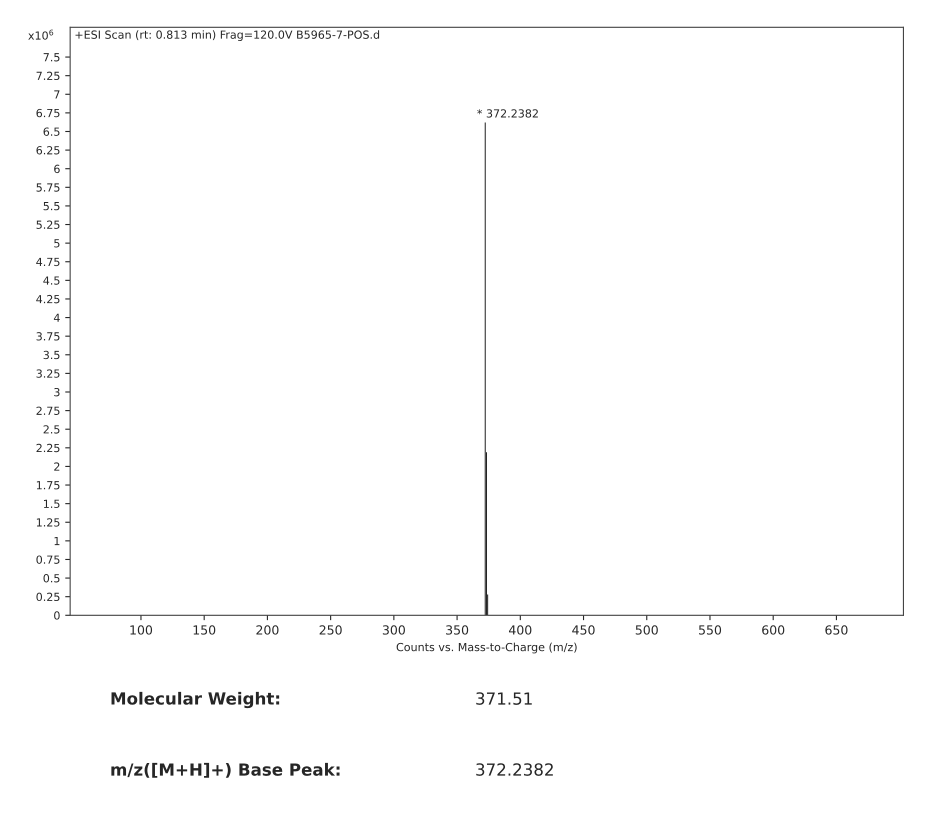 The width and height of the screenshot is (948, 827). I want to click on x-tick-label: 200, so click(267, 630).